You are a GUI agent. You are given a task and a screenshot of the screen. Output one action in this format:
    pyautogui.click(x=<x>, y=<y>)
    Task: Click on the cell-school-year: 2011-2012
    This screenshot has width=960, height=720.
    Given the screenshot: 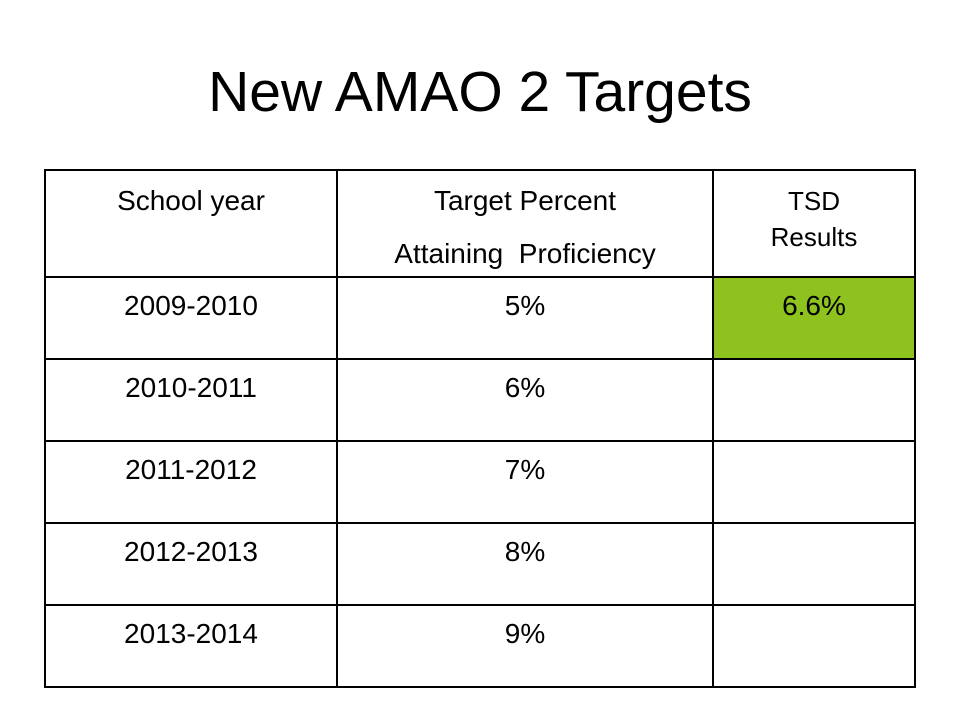 What is the action you would take?
    pyautogui.click(x=191, y=482)
    